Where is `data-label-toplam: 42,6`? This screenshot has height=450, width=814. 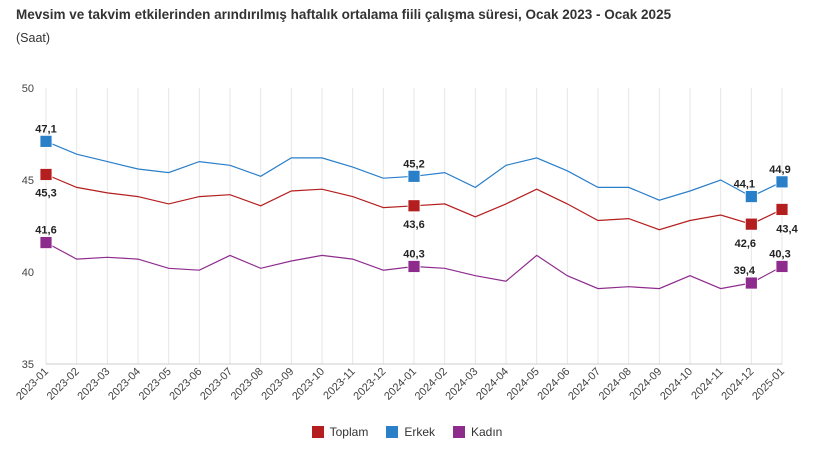
data-label-toplam: 42,6 is located at coordinates (745, 244).